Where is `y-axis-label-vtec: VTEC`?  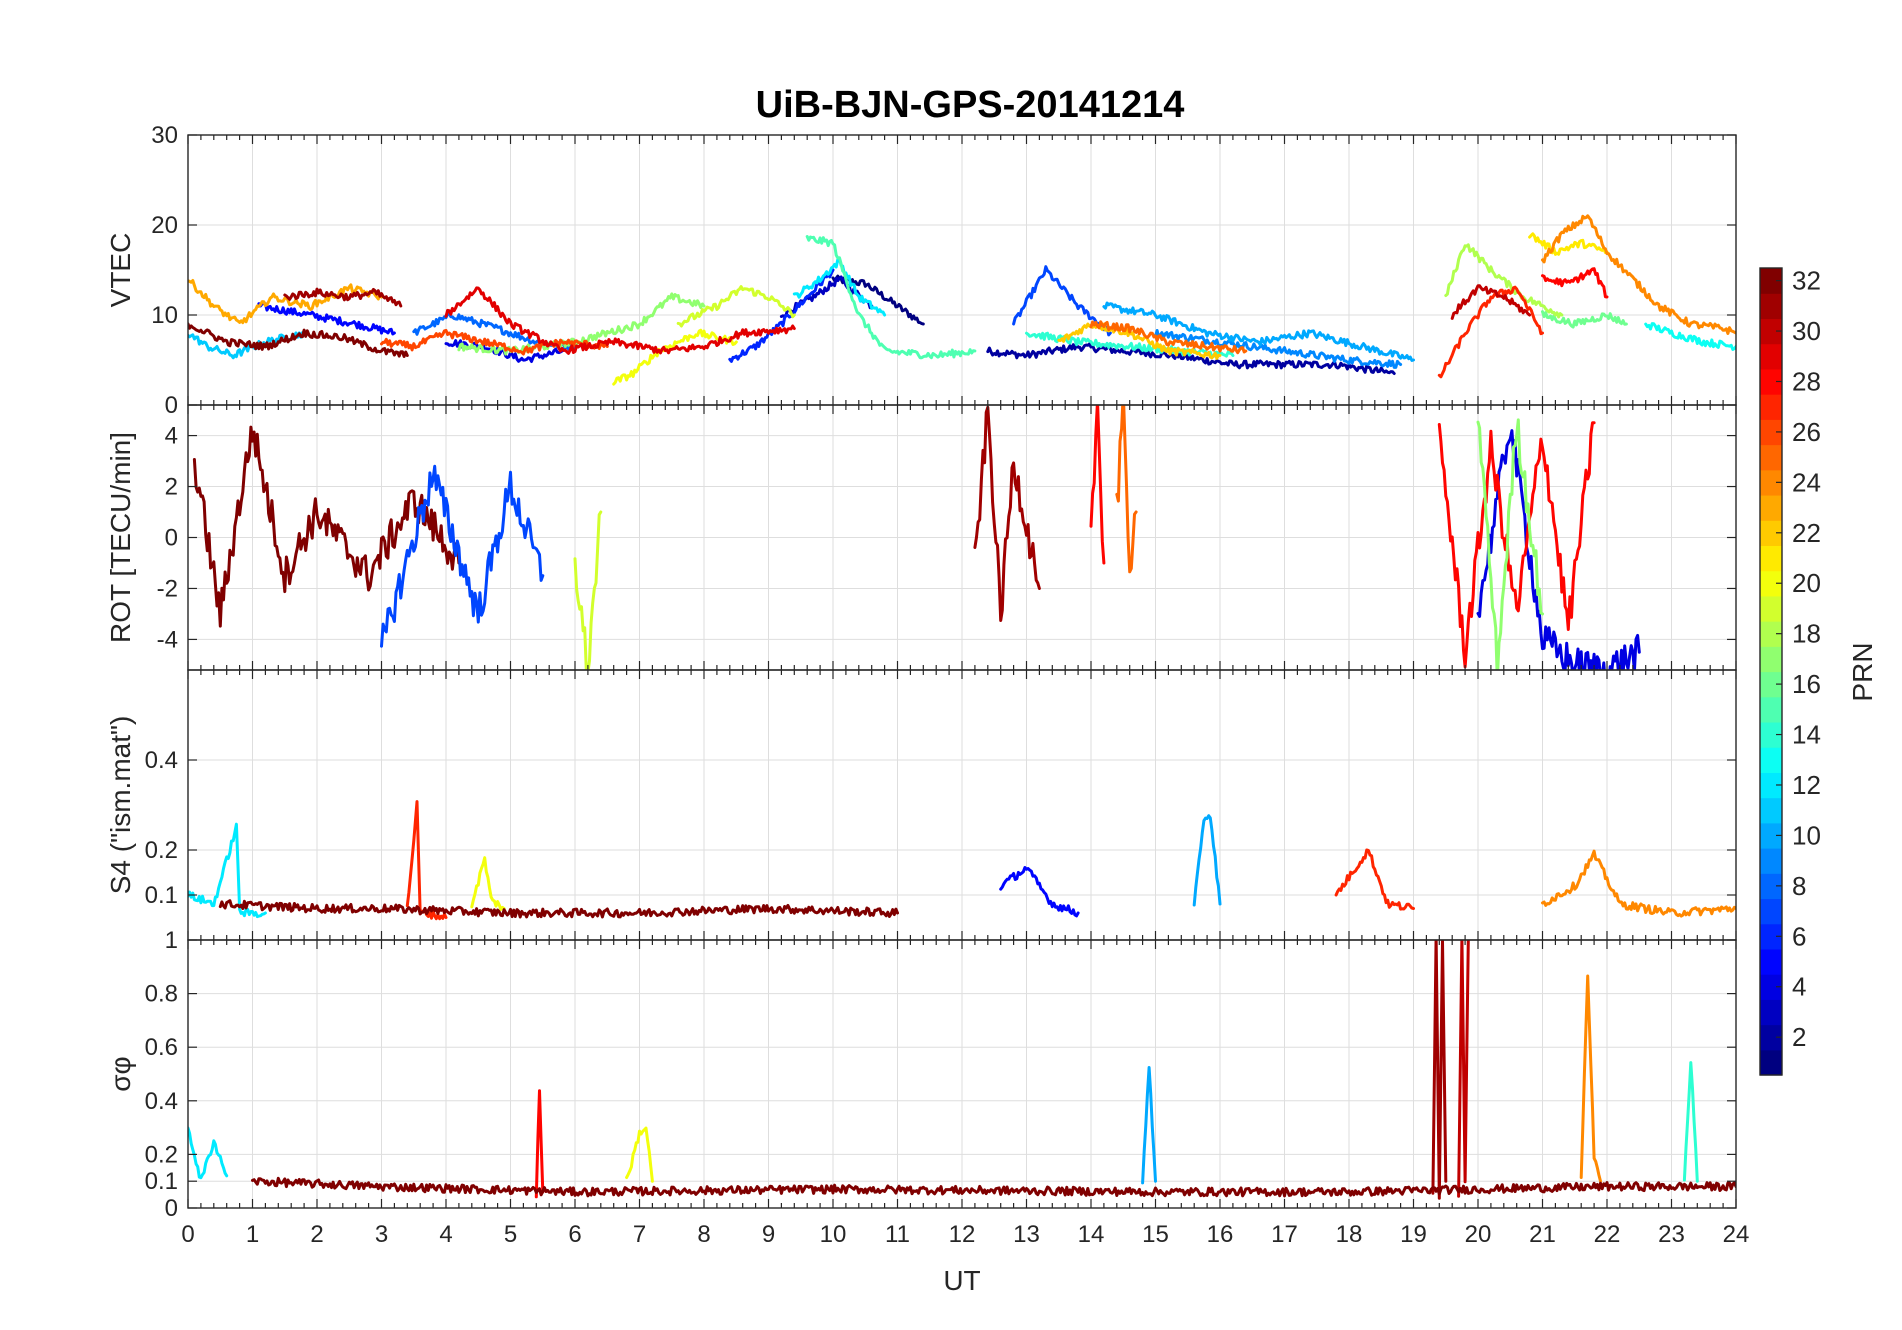
y-axis-label-vtec: VTEC is located at coordinates (120, 270).